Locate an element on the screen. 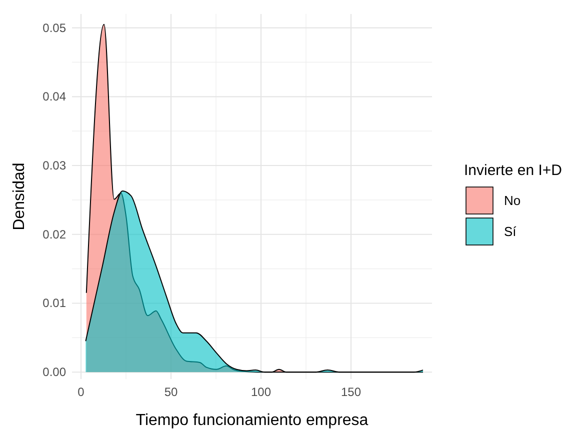 The image size is (587, 437). x-tick-label: 0 is located at coordinates (81, 392).